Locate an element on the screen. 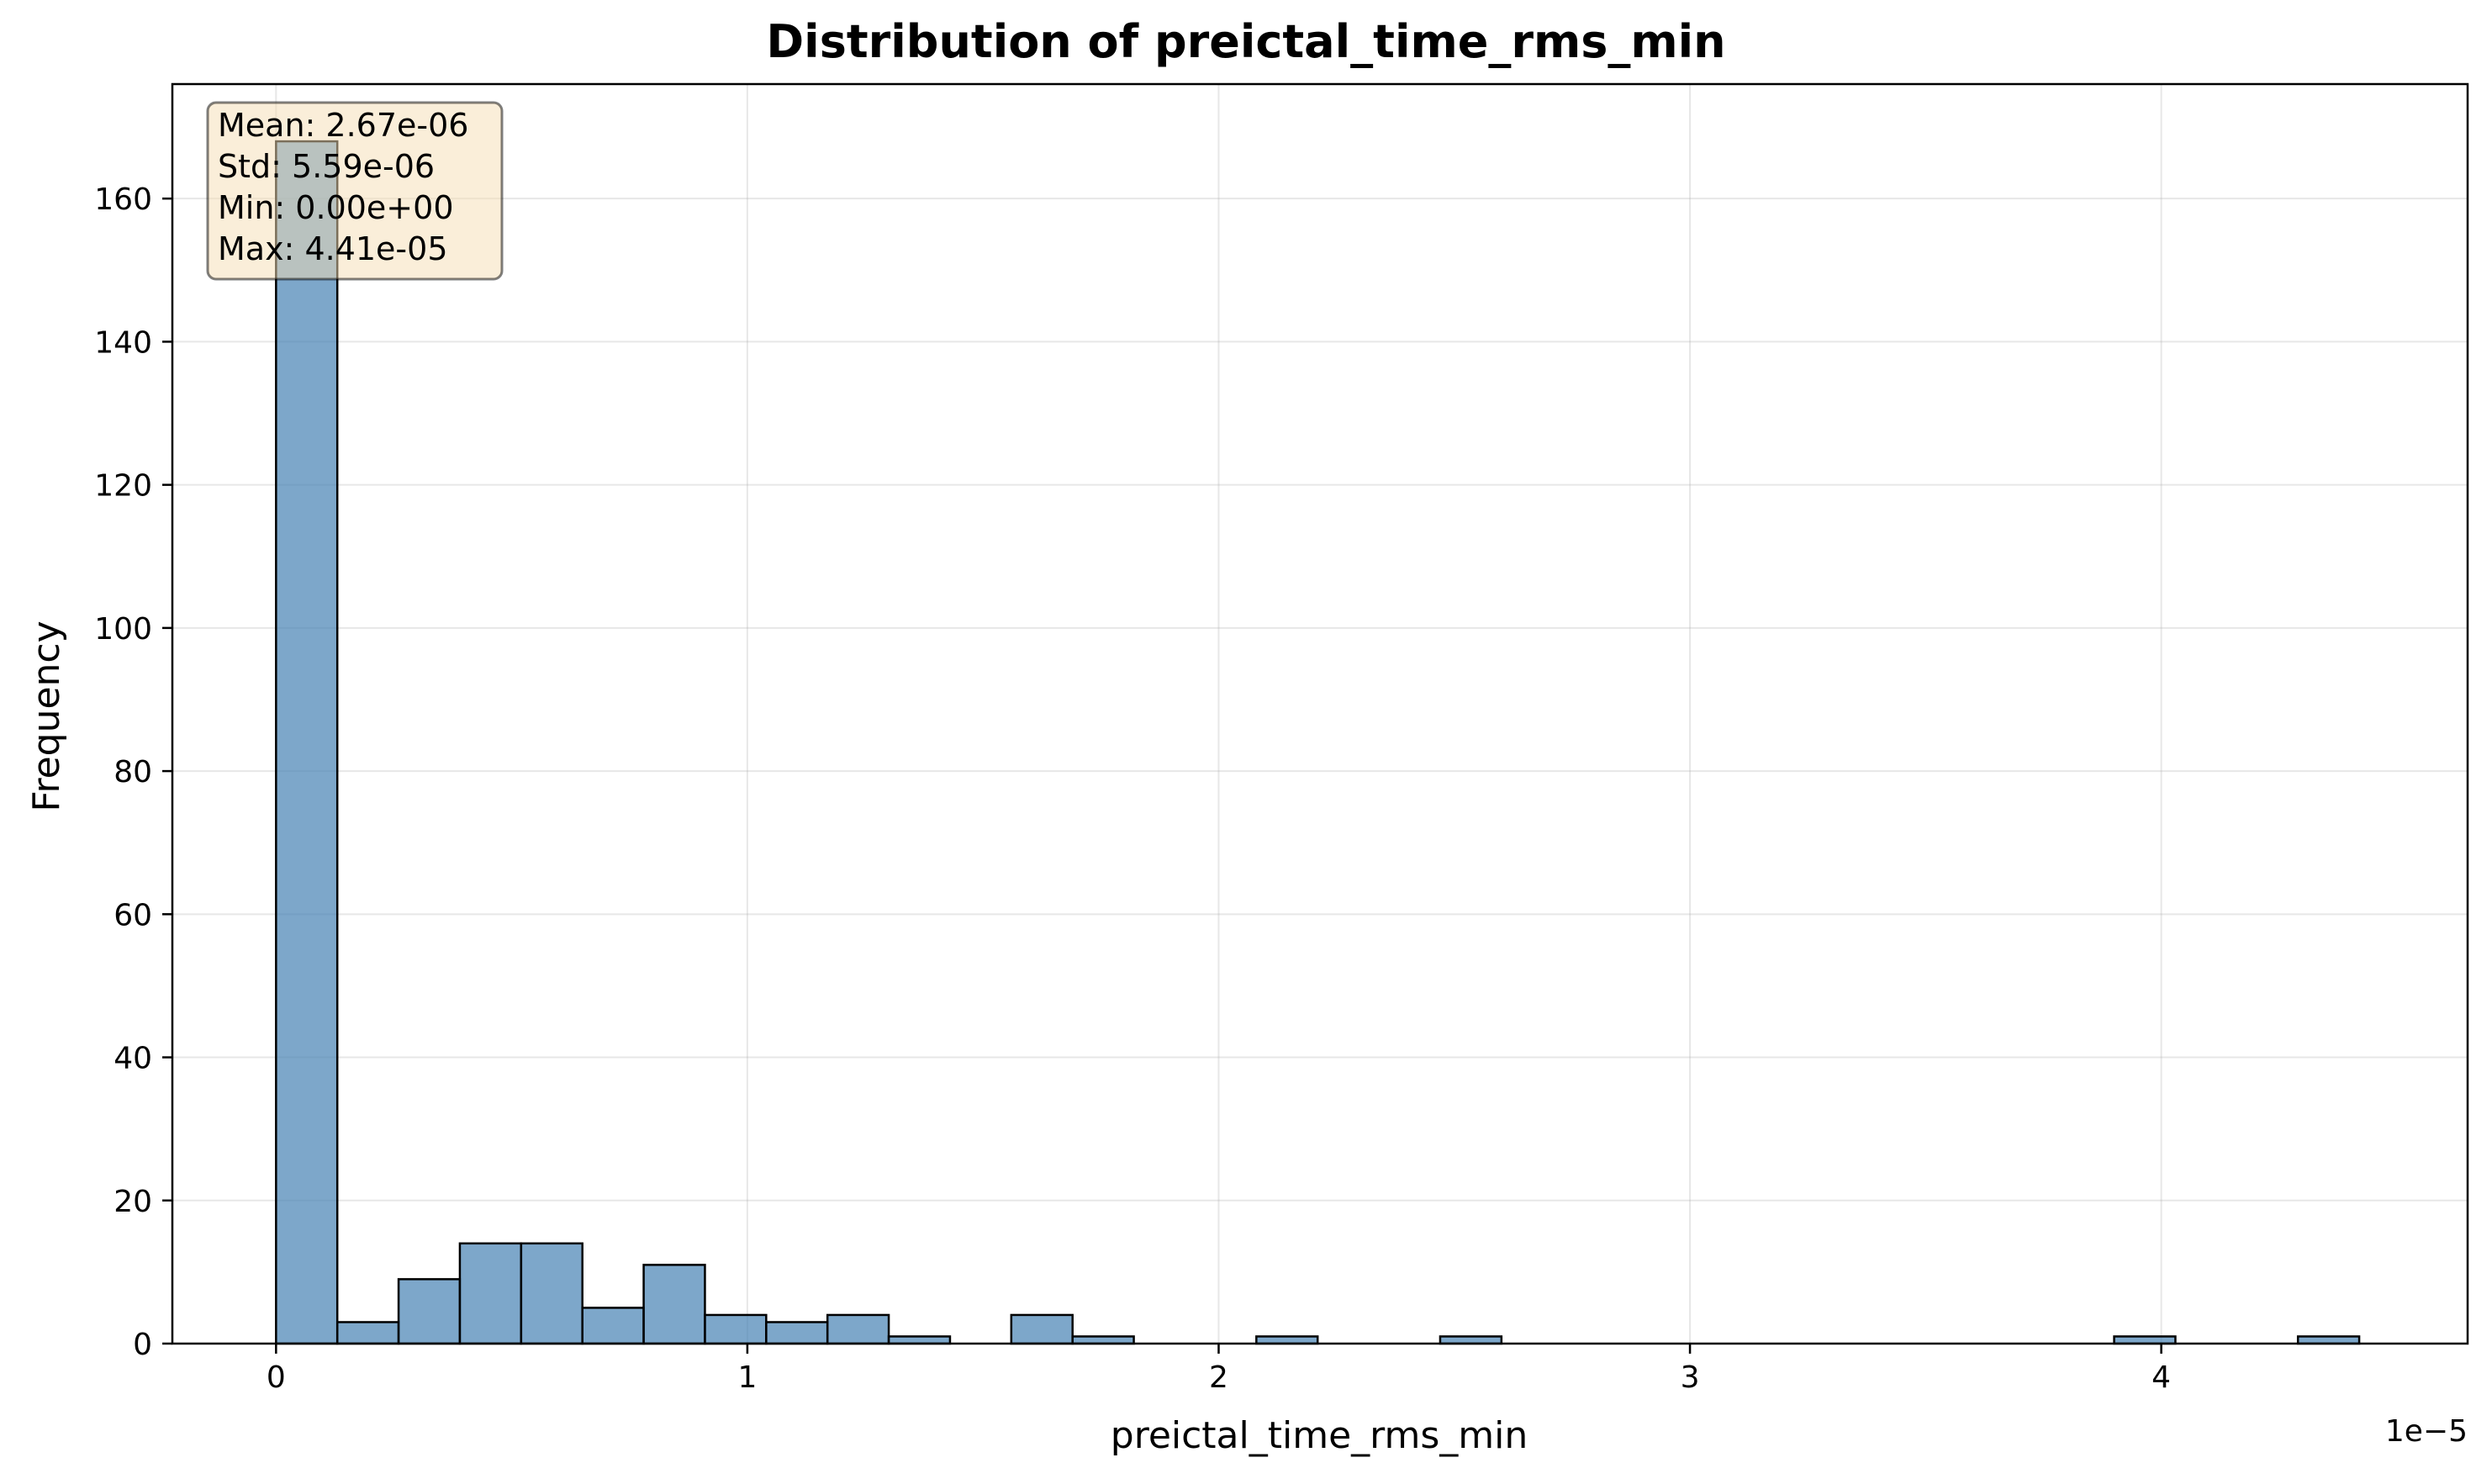 Image resolution: width=2492 pixels, height=1484 pixels. y-tick-label: 0 is located at coordinates (142, 1345).